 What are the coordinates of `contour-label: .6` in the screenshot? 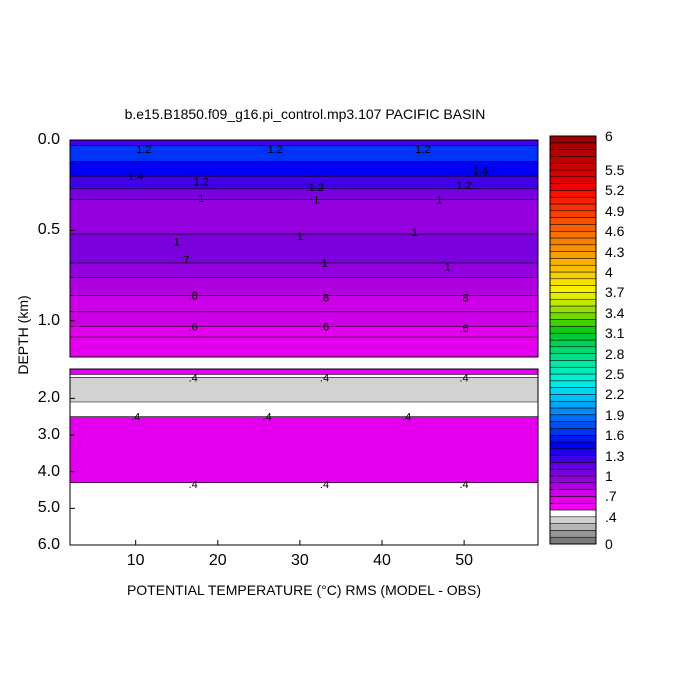 It's located at (193, 327).